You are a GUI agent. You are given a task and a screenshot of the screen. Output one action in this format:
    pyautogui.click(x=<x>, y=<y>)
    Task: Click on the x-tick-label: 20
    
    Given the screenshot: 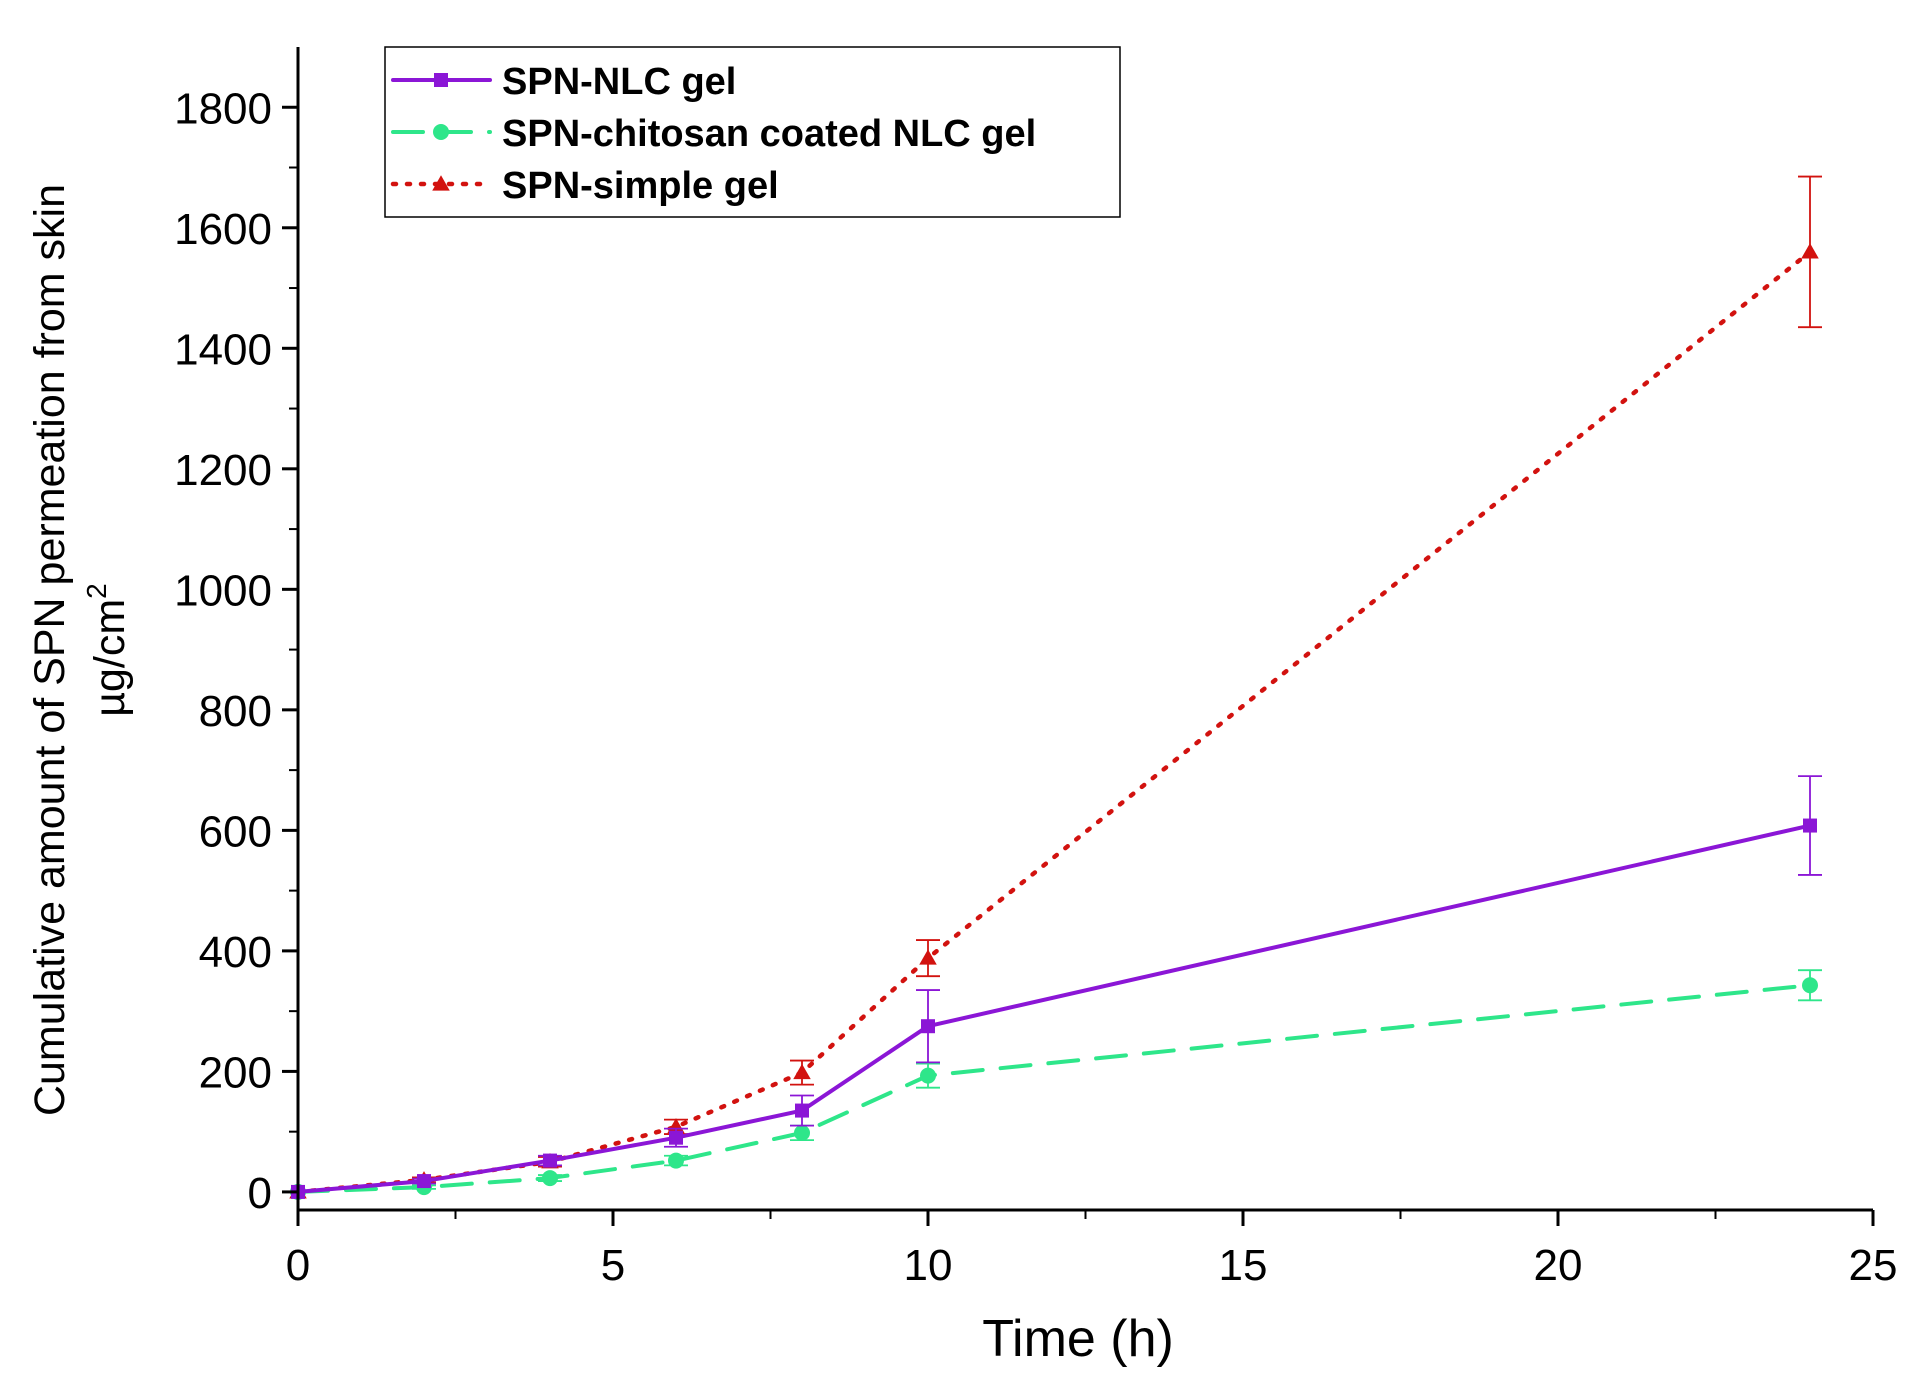 What is the action you would take?
    pyautogui.click(x=1558, y=1265)
    